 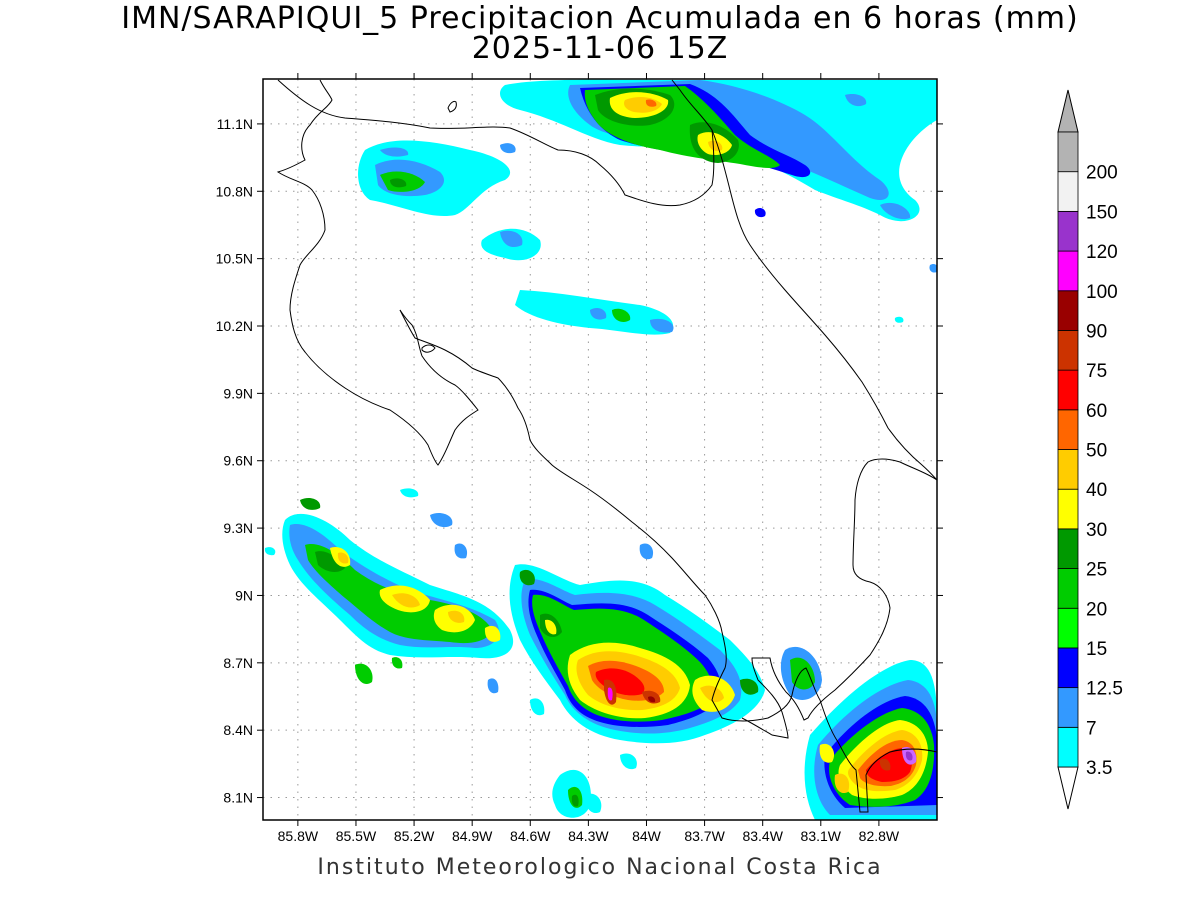 I want to click on lat-tick-label: 8.1N, so click(x=238, y=798).